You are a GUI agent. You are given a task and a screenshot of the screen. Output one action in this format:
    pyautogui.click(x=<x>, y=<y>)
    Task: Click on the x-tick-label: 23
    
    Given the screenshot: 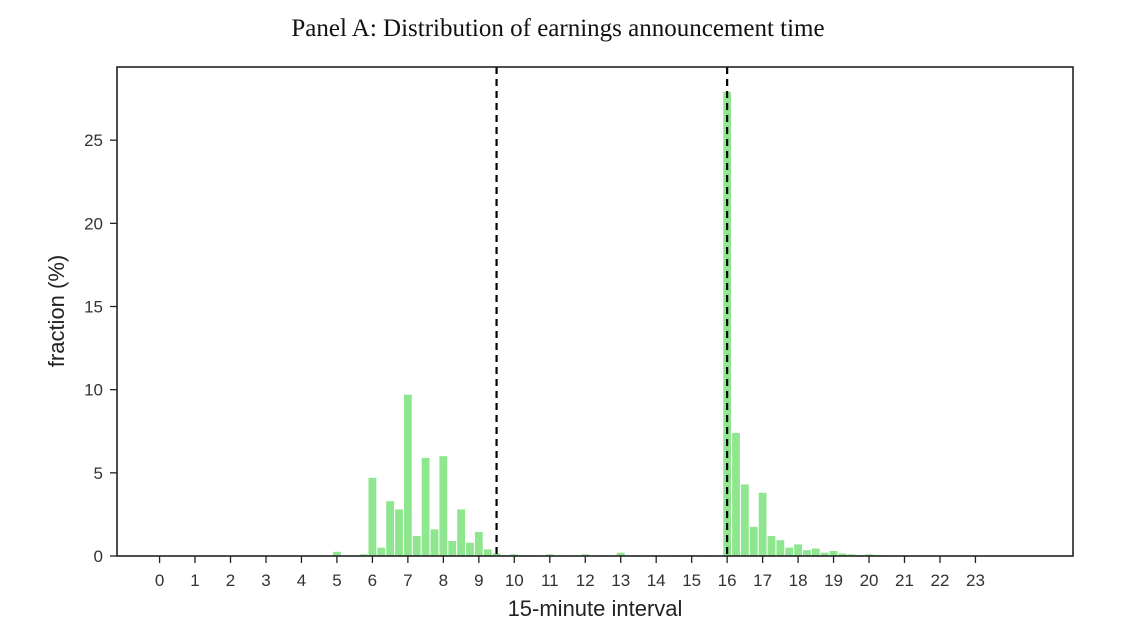 What is the action you would take?
    pyautogui.click(x=975, y=580)
    